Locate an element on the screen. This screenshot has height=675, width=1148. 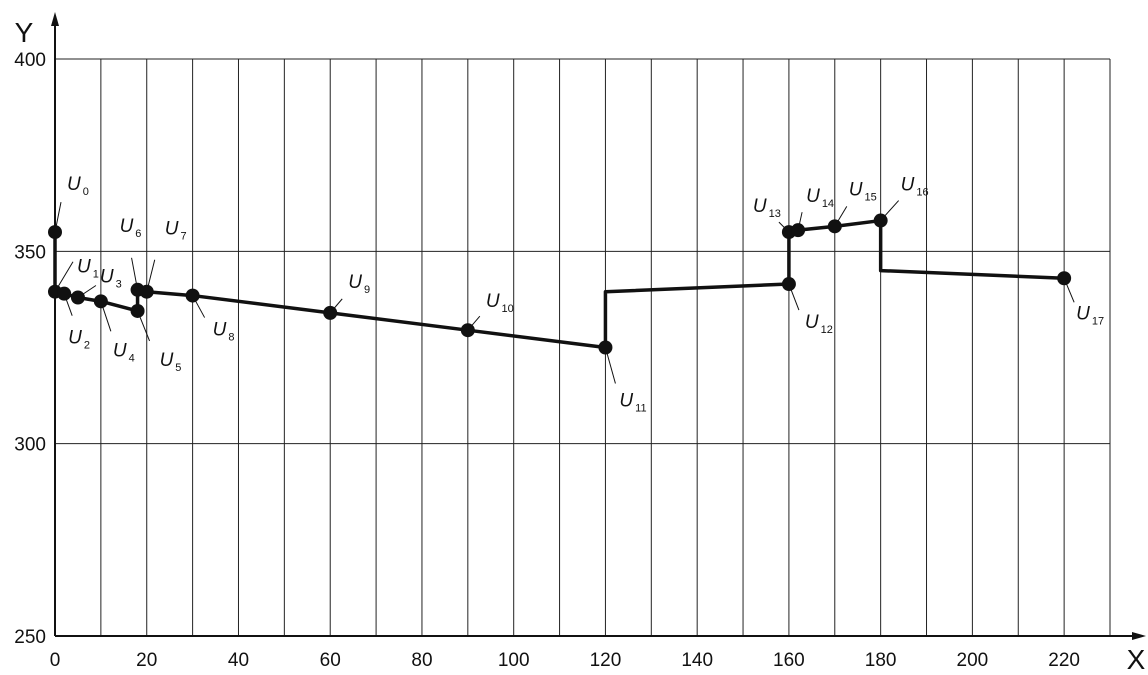
x-axis-arrow is located at coordinates (1139, 636).